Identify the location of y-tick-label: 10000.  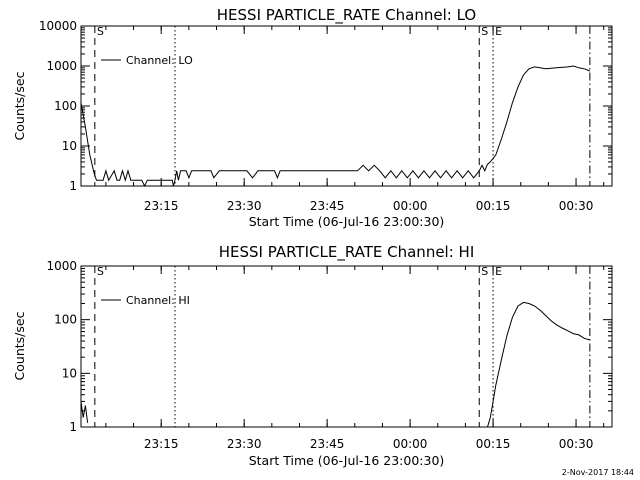
(58, 26).